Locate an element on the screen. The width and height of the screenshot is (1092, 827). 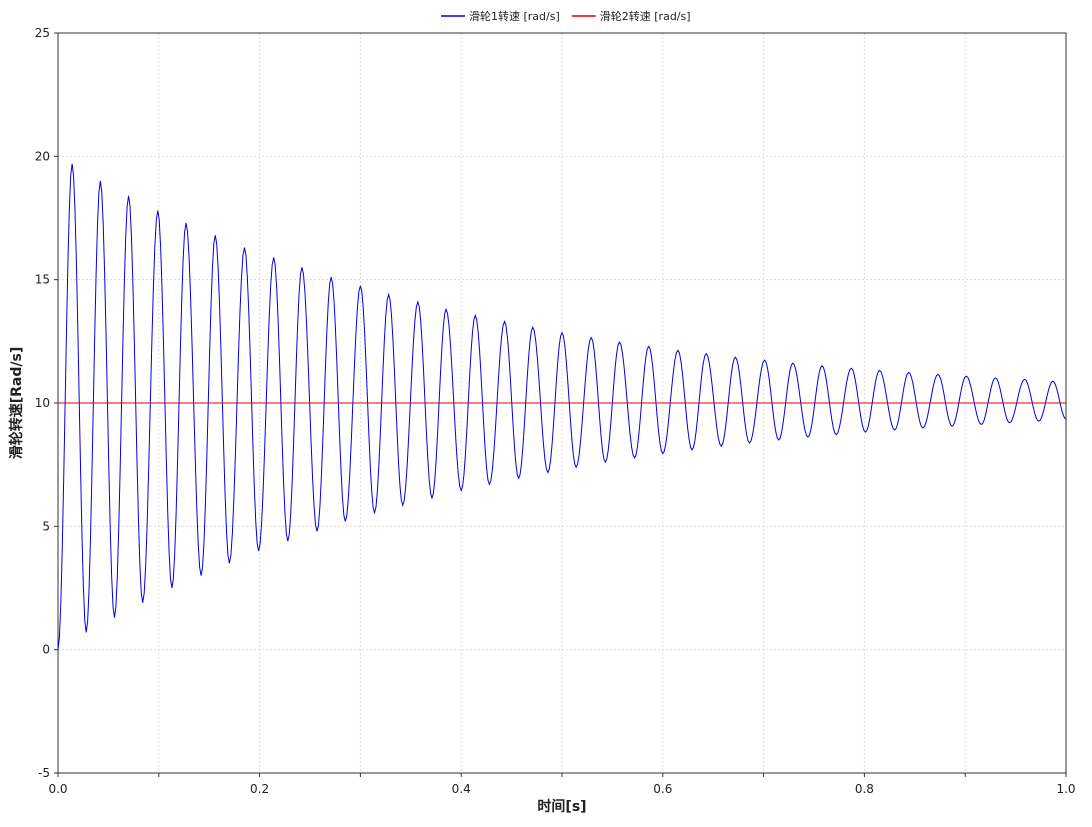
legend-item-2: 滑轮2转速 [rad/s] is located at coordinates (631, 16).